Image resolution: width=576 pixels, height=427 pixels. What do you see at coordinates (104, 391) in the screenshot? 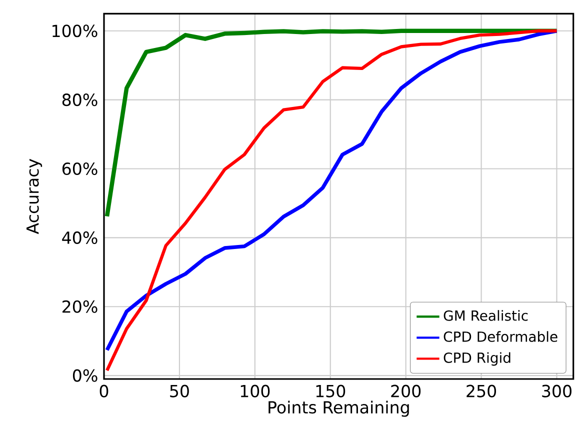
I see `x-tick-label: 0` at bounding box center [104, 391].